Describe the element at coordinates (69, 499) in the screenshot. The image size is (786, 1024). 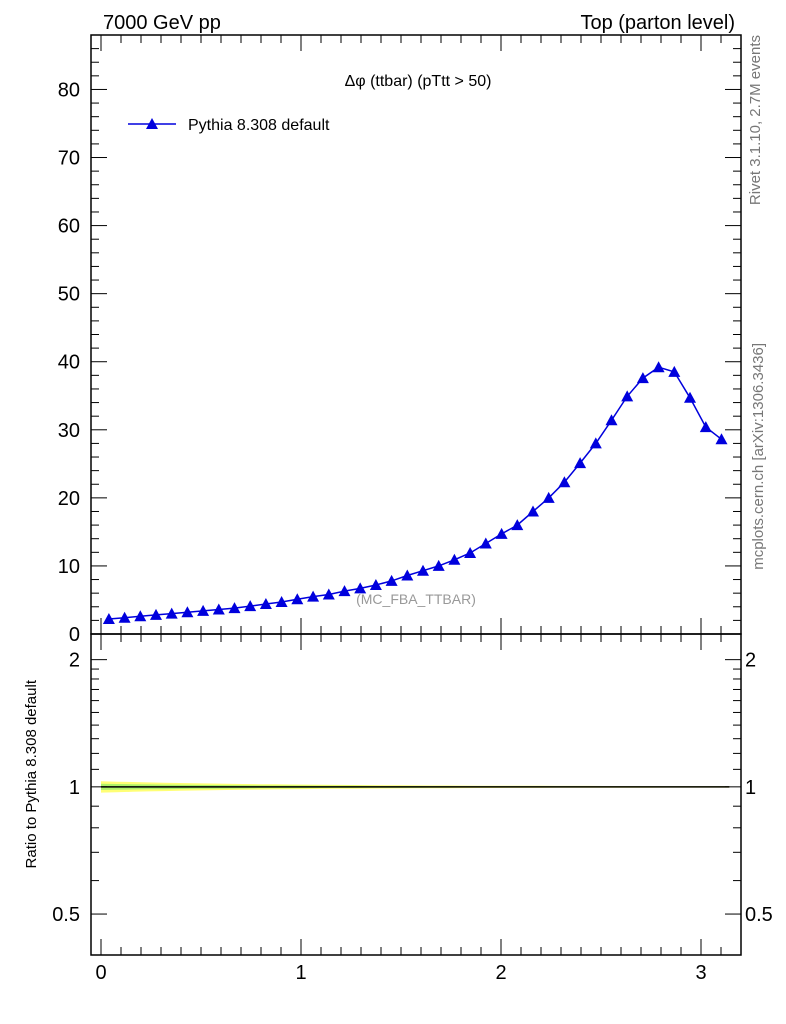
I see `main-y-tick-label: 20` at that location.